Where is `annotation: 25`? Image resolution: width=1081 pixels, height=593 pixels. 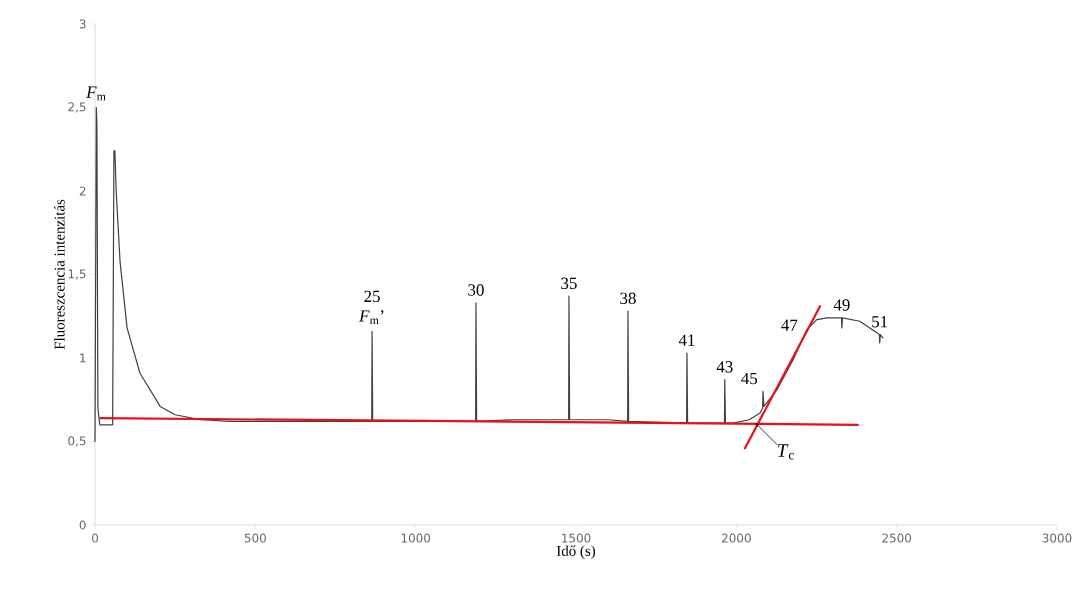
annotation: 25 is located at coordinates (372, 296).